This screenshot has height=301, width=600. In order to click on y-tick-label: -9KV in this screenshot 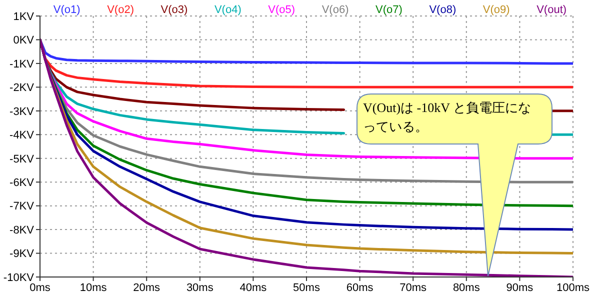, I will do `click(22, 254)`.